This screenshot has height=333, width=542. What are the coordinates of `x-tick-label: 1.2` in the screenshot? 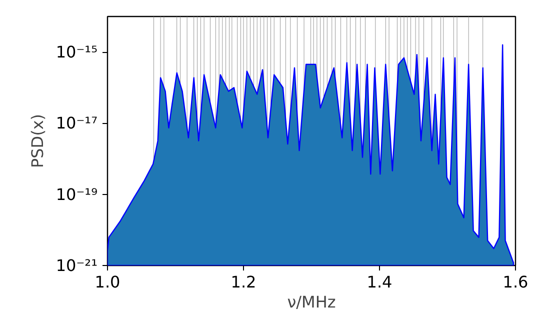 It's located at (243, 282).